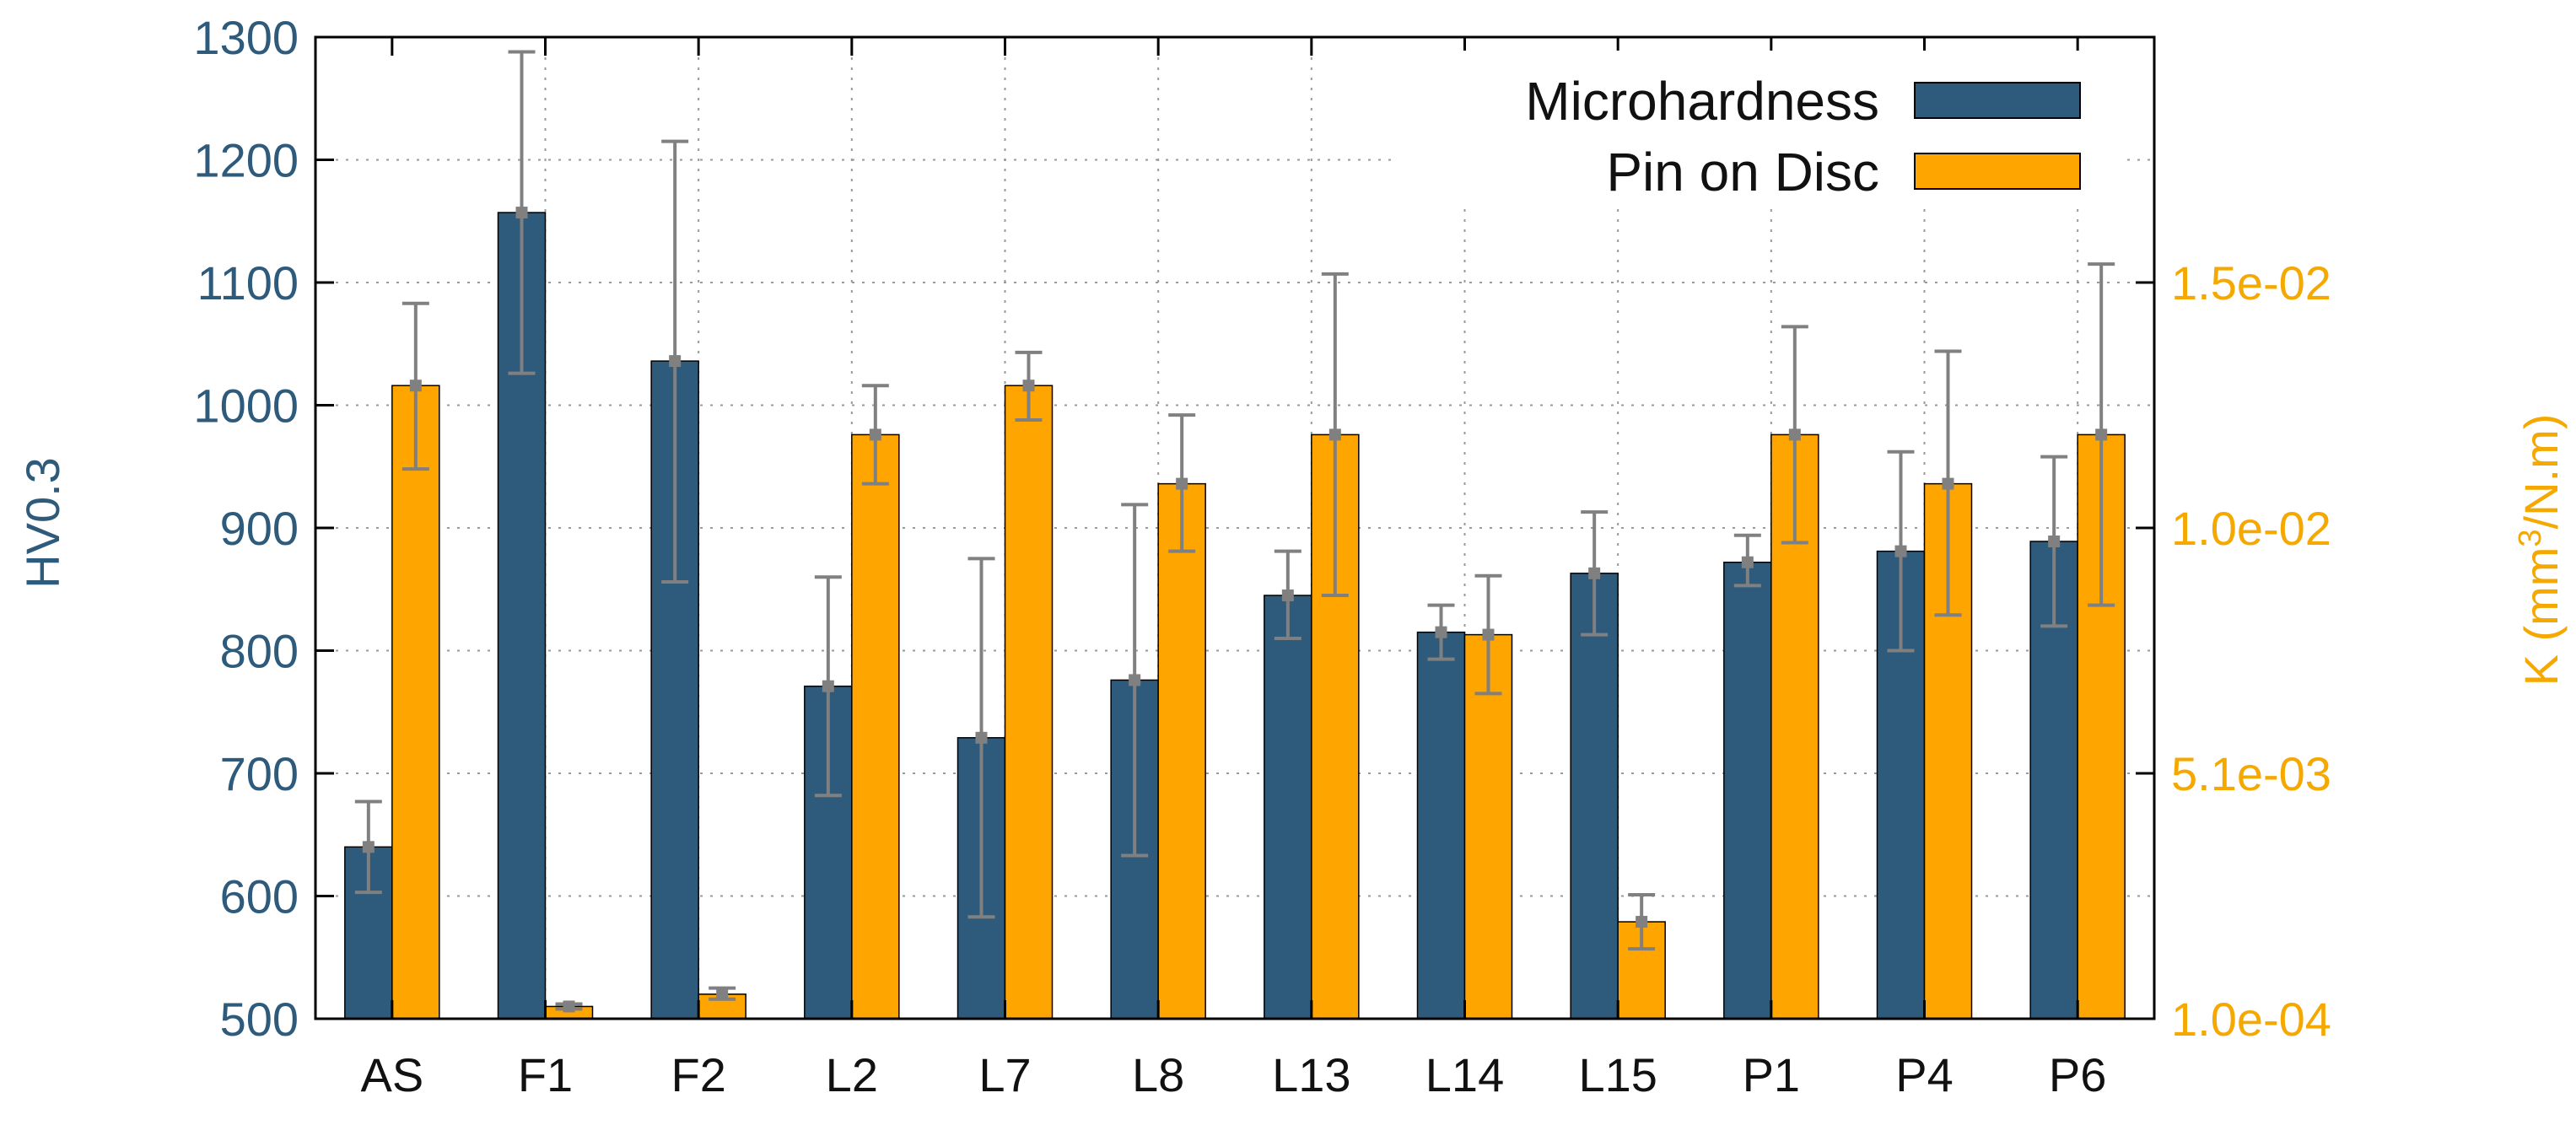 This screenshot has height=1125, width=2576. Describe the element at coordinates (1742, 172) in the screenshot. I see `legend-label-pin-on-disc: Pin on Disc` at that location.